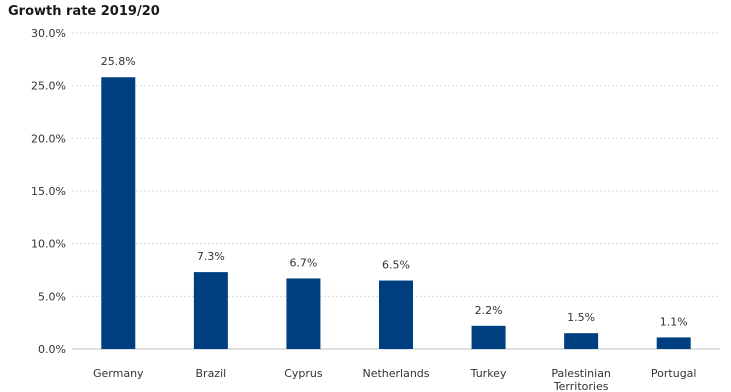  Describe the element at coordinates (303, 373) in the screenshot. I see `x-tick-label: Cyprus` at that location.